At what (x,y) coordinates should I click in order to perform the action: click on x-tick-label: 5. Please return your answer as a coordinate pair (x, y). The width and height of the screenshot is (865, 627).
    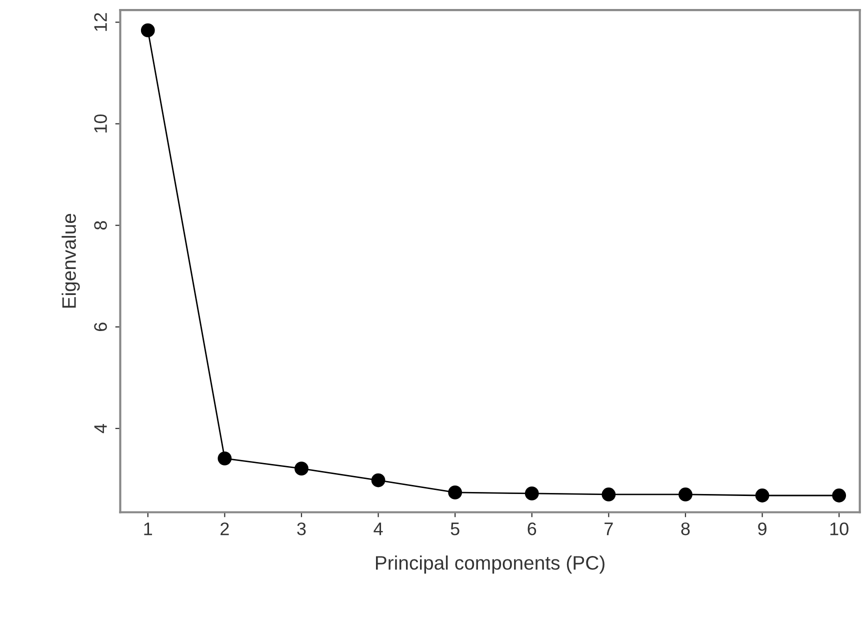
    Looking at the image, I should click on (455, 529).